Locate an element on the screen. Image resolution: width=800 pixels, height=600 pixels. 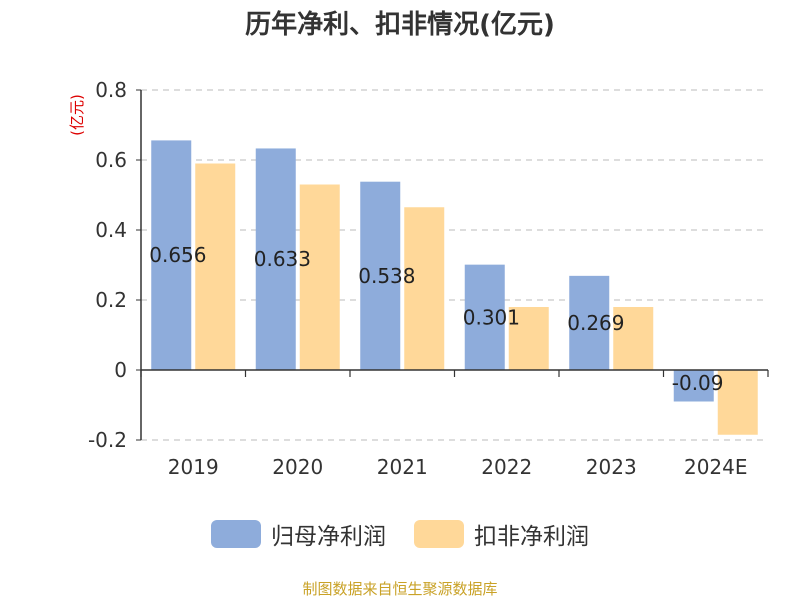
legend-label-deducted-profit: 扣非净利润 is located at coordinates (531, 537).